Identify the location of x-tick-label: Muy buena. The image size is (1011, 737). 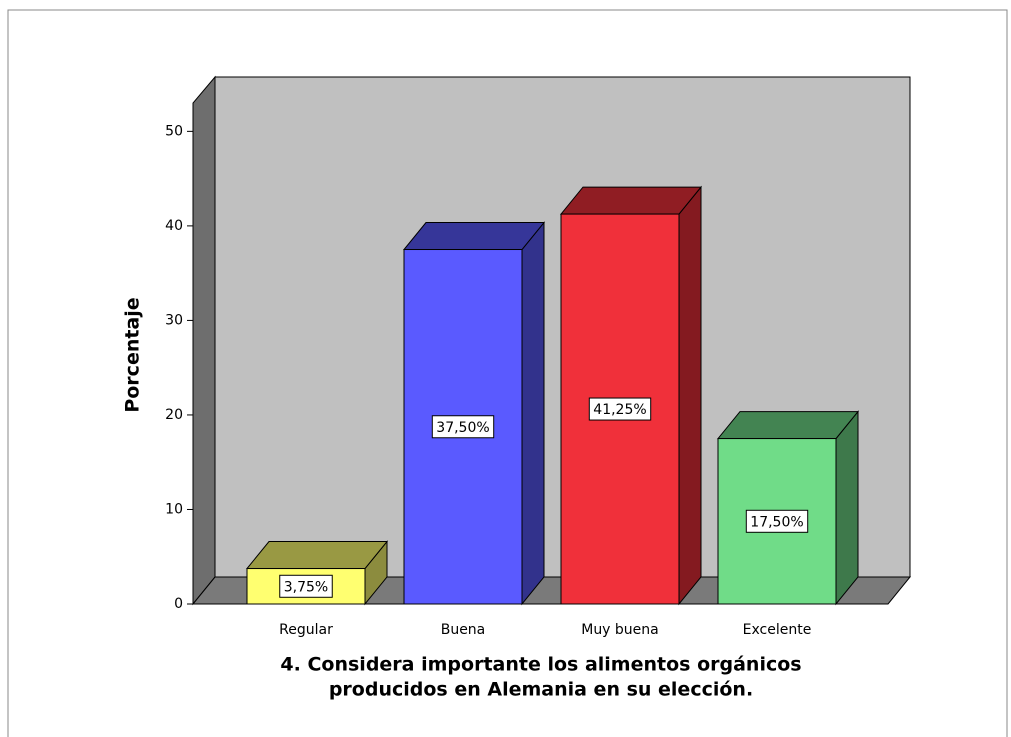
(620, 630).